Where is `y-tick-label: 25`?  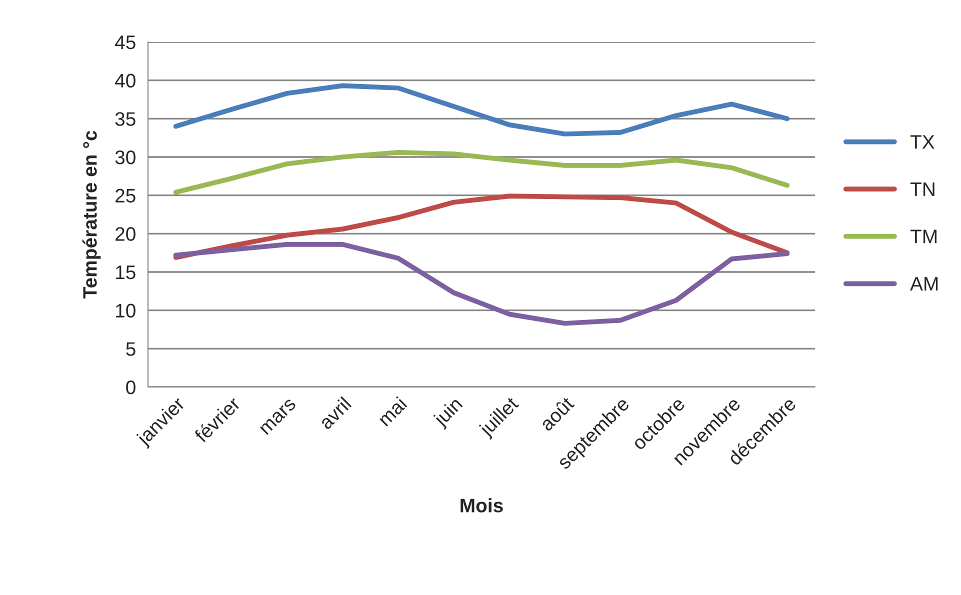 y-tick-label: 25 is located at coordinates (126, 195).